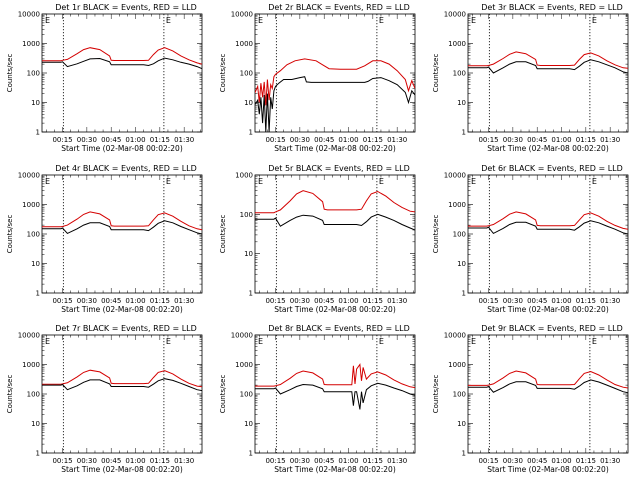 The image size is (640, 480). I want to click on chart-title: Det 3r BLACK = Events, RED = LLD, so click(552, 7).